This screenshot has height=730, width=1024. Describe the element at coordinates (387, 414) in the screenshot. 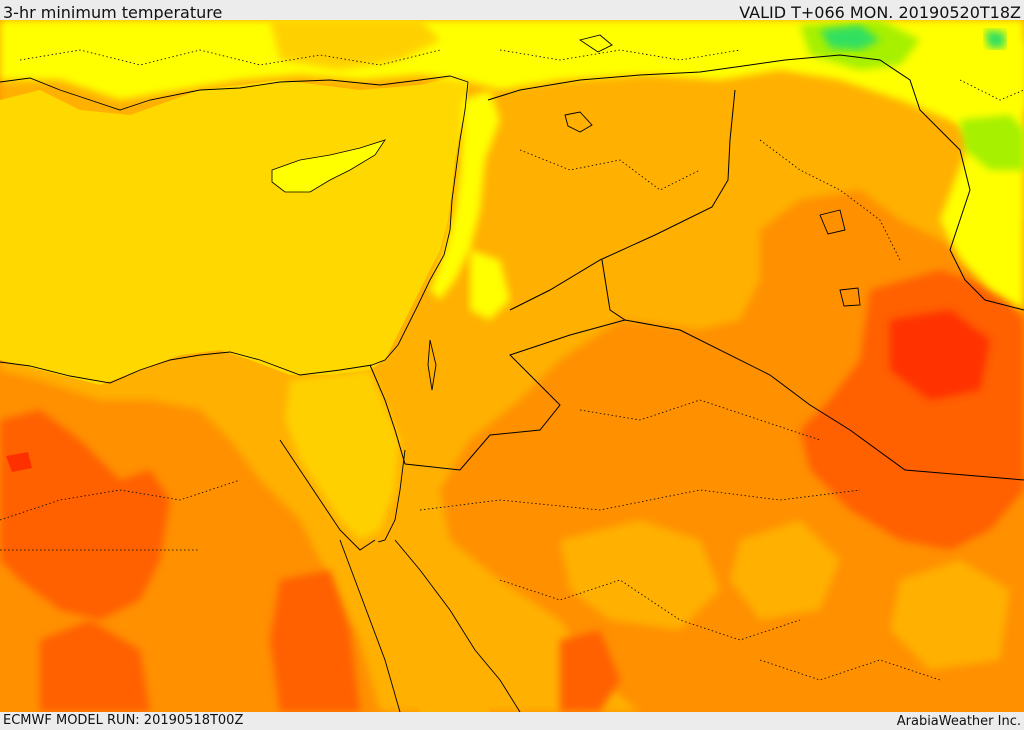

I see `border-egypt-israel` at that location.